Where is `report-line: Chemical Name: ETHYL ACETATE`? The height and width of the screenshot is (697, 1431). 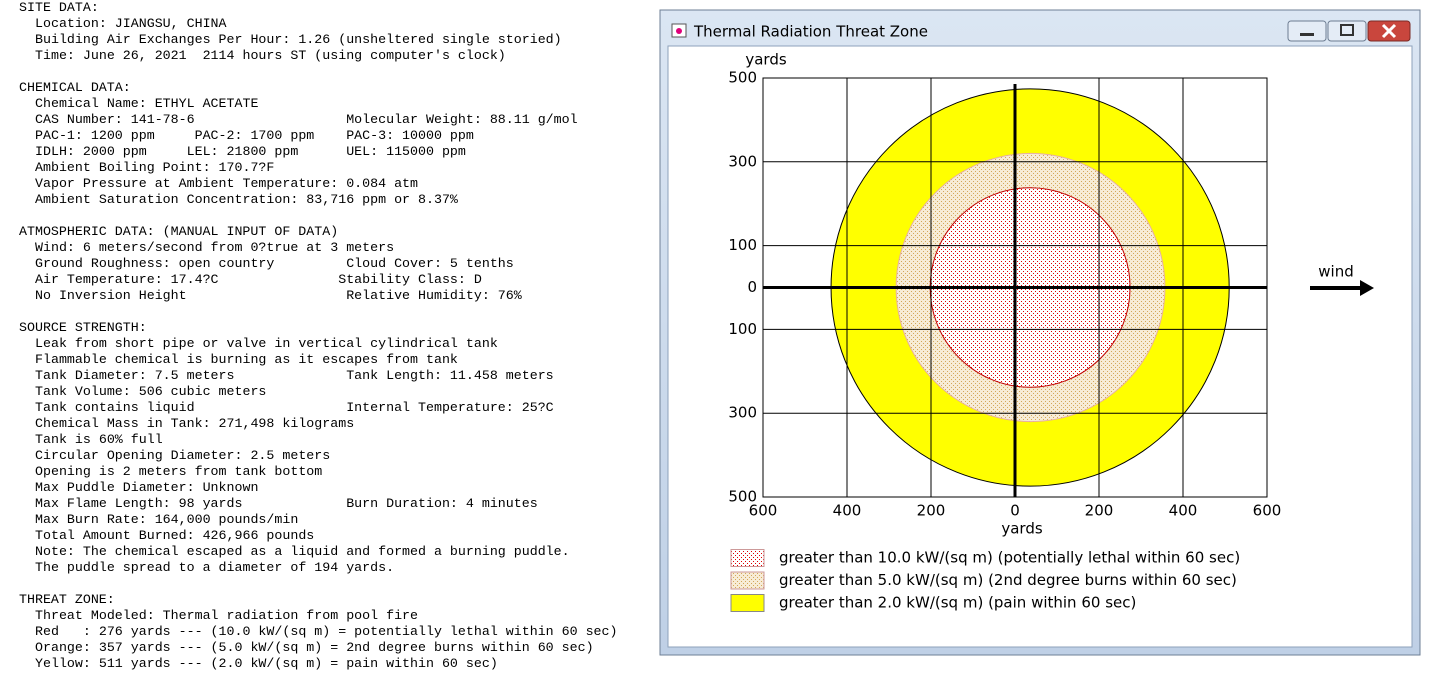
report-line: Chemical Name: ETHYL ACETATE is located at coordinates (147, 103).